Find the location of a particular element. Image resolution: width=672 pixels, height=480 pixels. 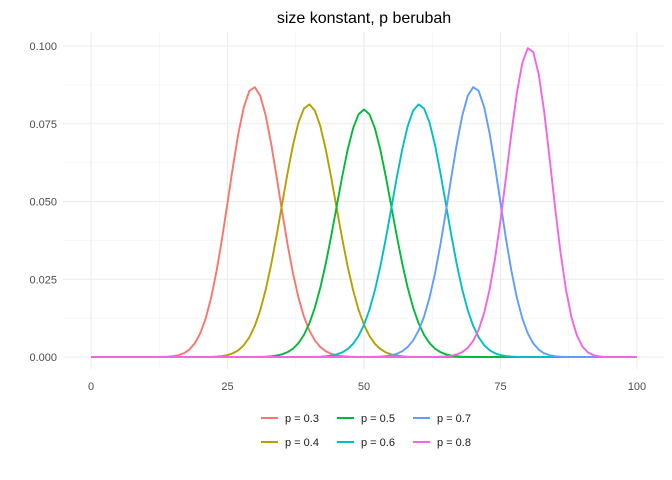

legend-label: p = 0.3 is located at coordinates (302, 419).